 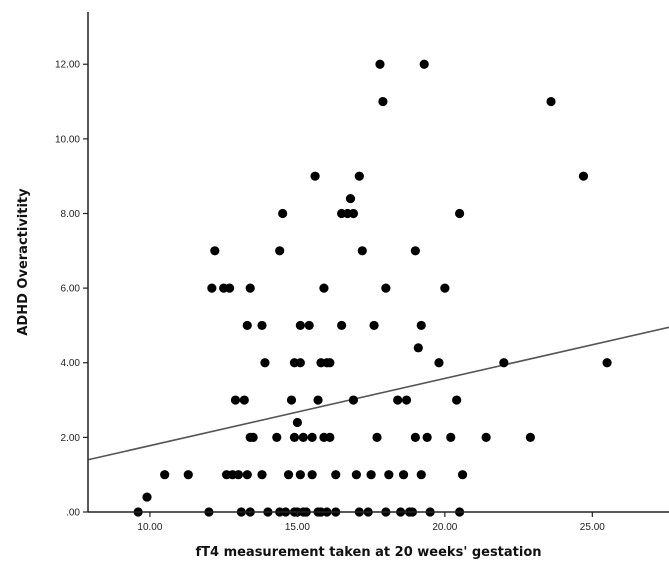 What do you see at coordinates (71, 363) in the screenshot?
I see `y-tick-label: 4.00` at bounding box center [71, 363].